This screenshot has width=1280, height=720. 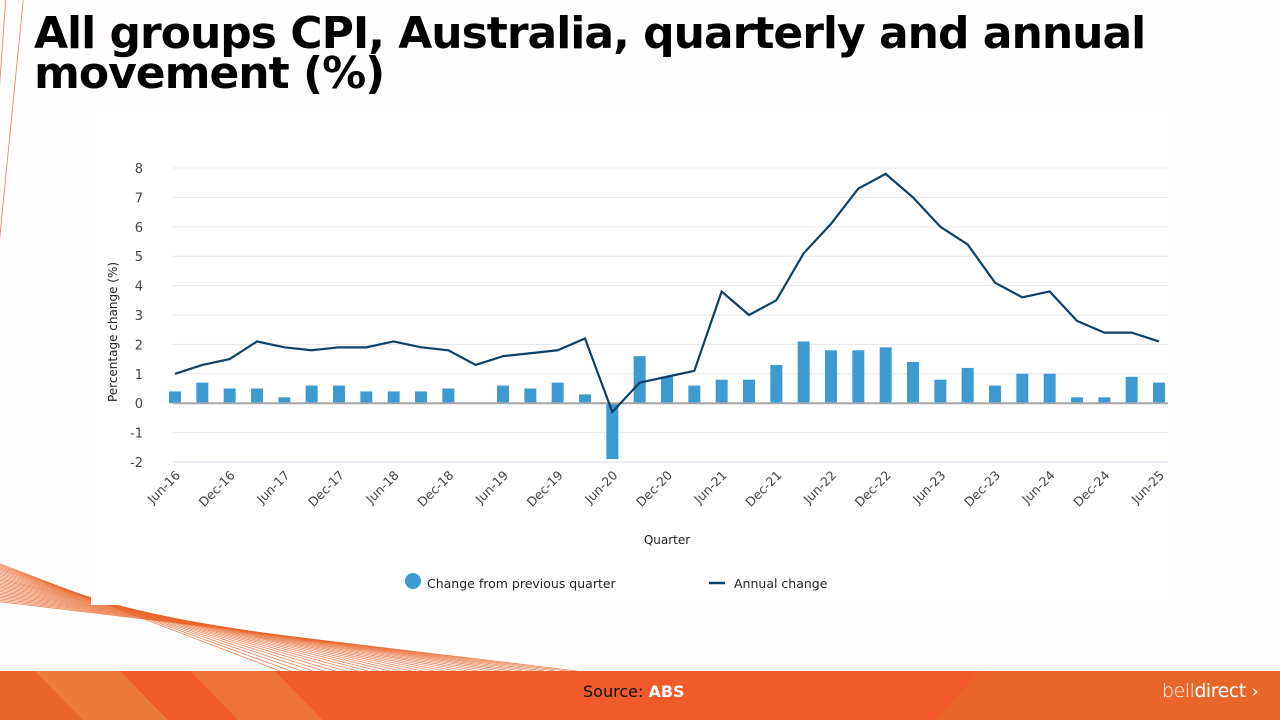 I want to click on x-tick-label: Dec-23, so click(x=982, y=489).